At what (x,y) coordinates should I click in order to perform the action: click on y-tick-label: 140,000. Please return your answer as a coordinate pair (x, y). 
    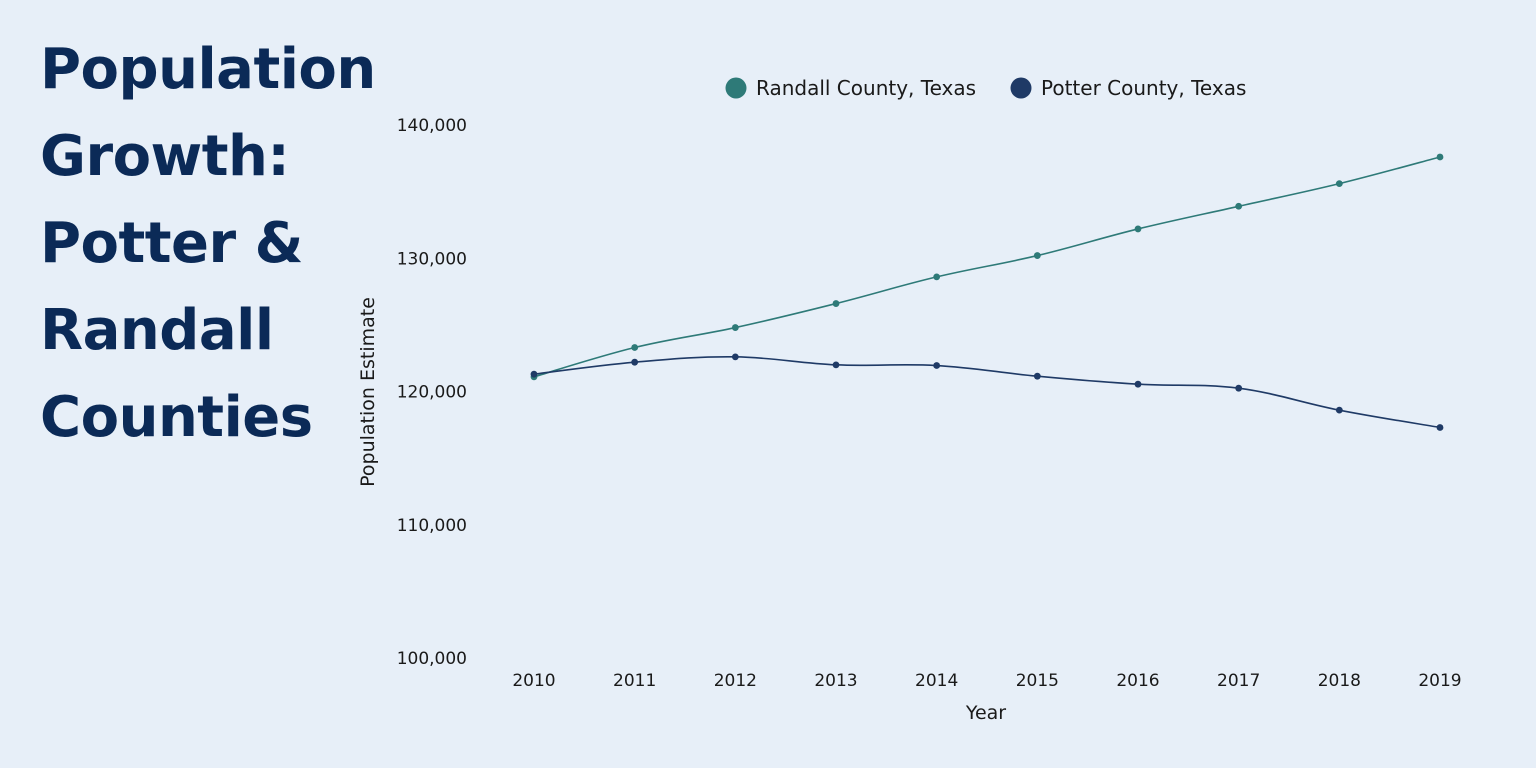
    Looking at the image, I should click on (432, 126).